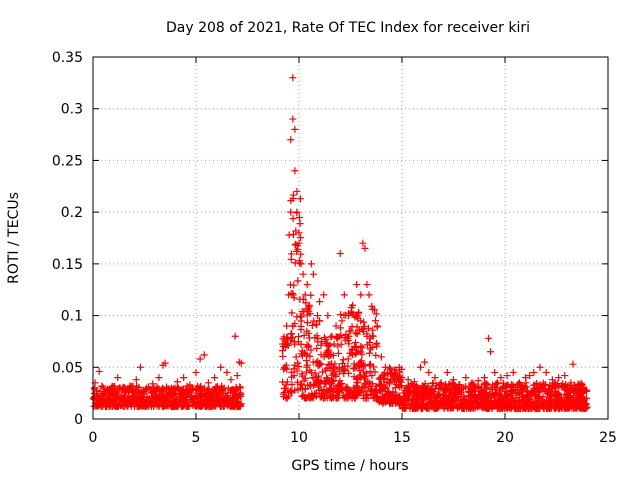 The height and width of the screenshot is (480, 640). What do you see at coordinates (608, 438) in the screenshot?
I see `x-tick-label: 25` at bounding box center [608, 438].